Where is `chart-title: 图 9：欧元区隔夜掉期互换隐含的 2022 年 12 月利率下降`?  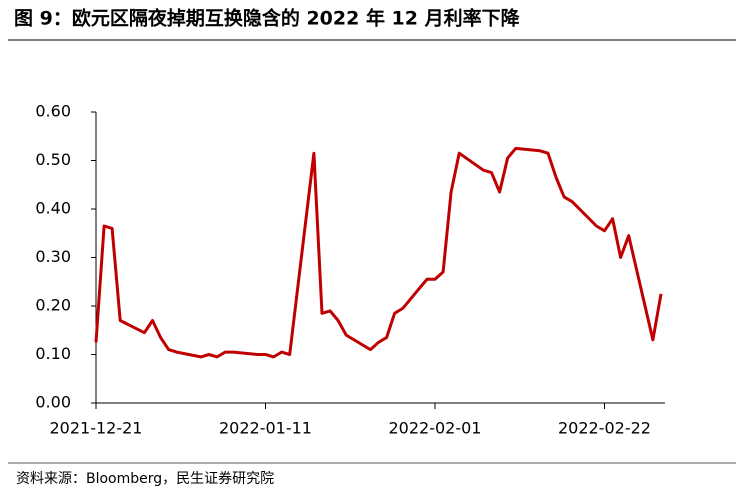
chart-title: 图 9：欧元区隔夜掉期互换隐含的 2022 年 12 月利率下降 is located at coordinates (267, 18).